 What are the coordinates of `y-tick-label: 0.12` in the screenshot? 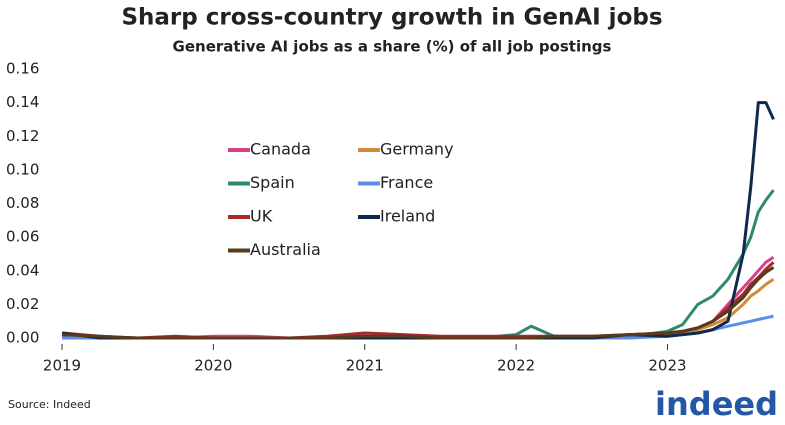 It's located at (22, 136).